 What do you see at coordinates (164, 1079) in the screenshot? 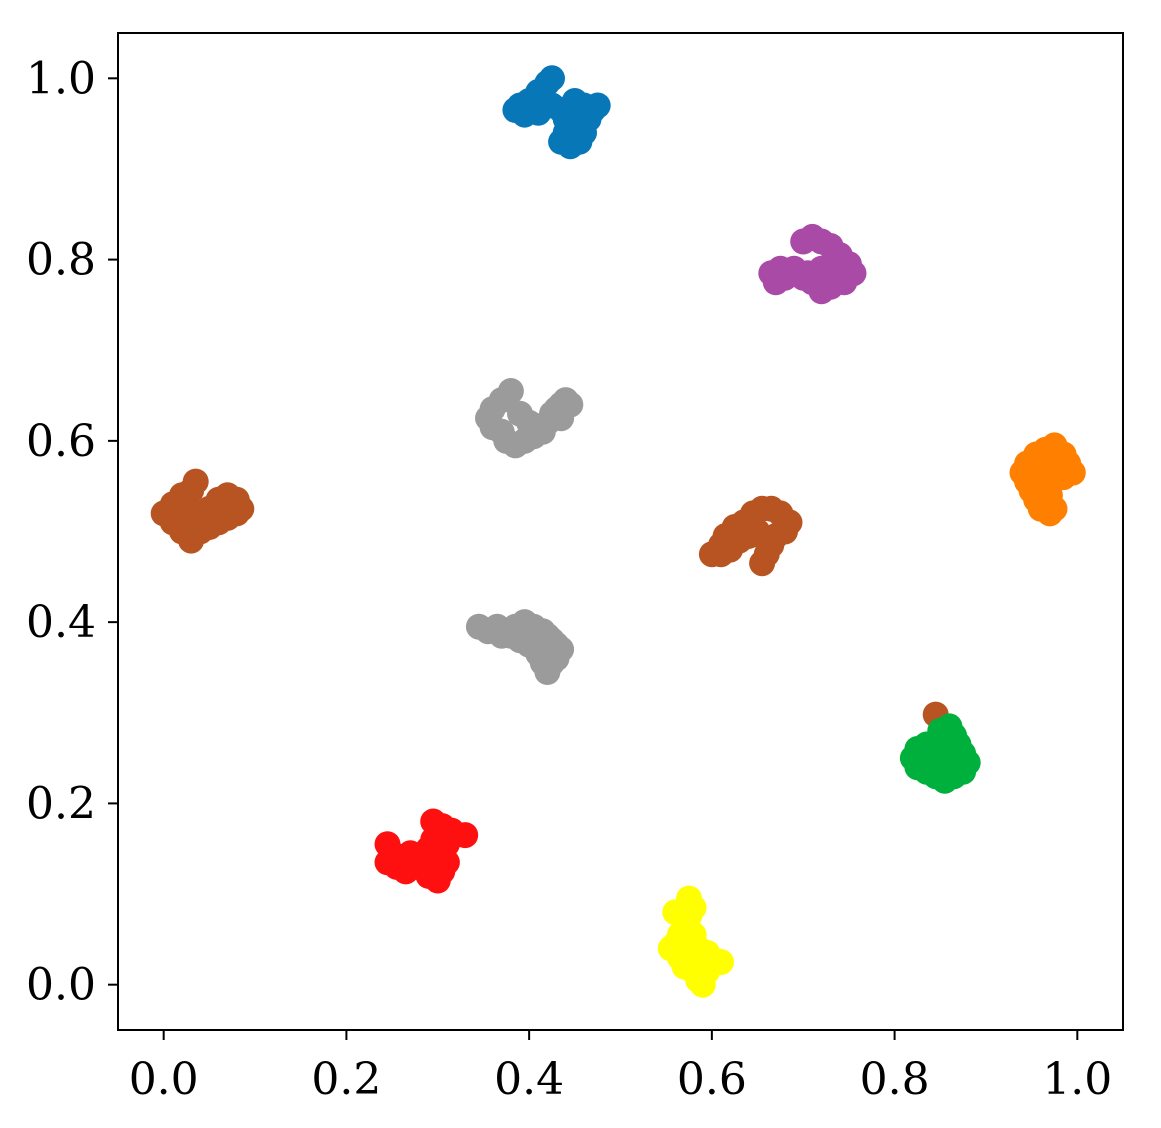
I see `x-tick-label: 0.0` at bounding box center [164, 1079].